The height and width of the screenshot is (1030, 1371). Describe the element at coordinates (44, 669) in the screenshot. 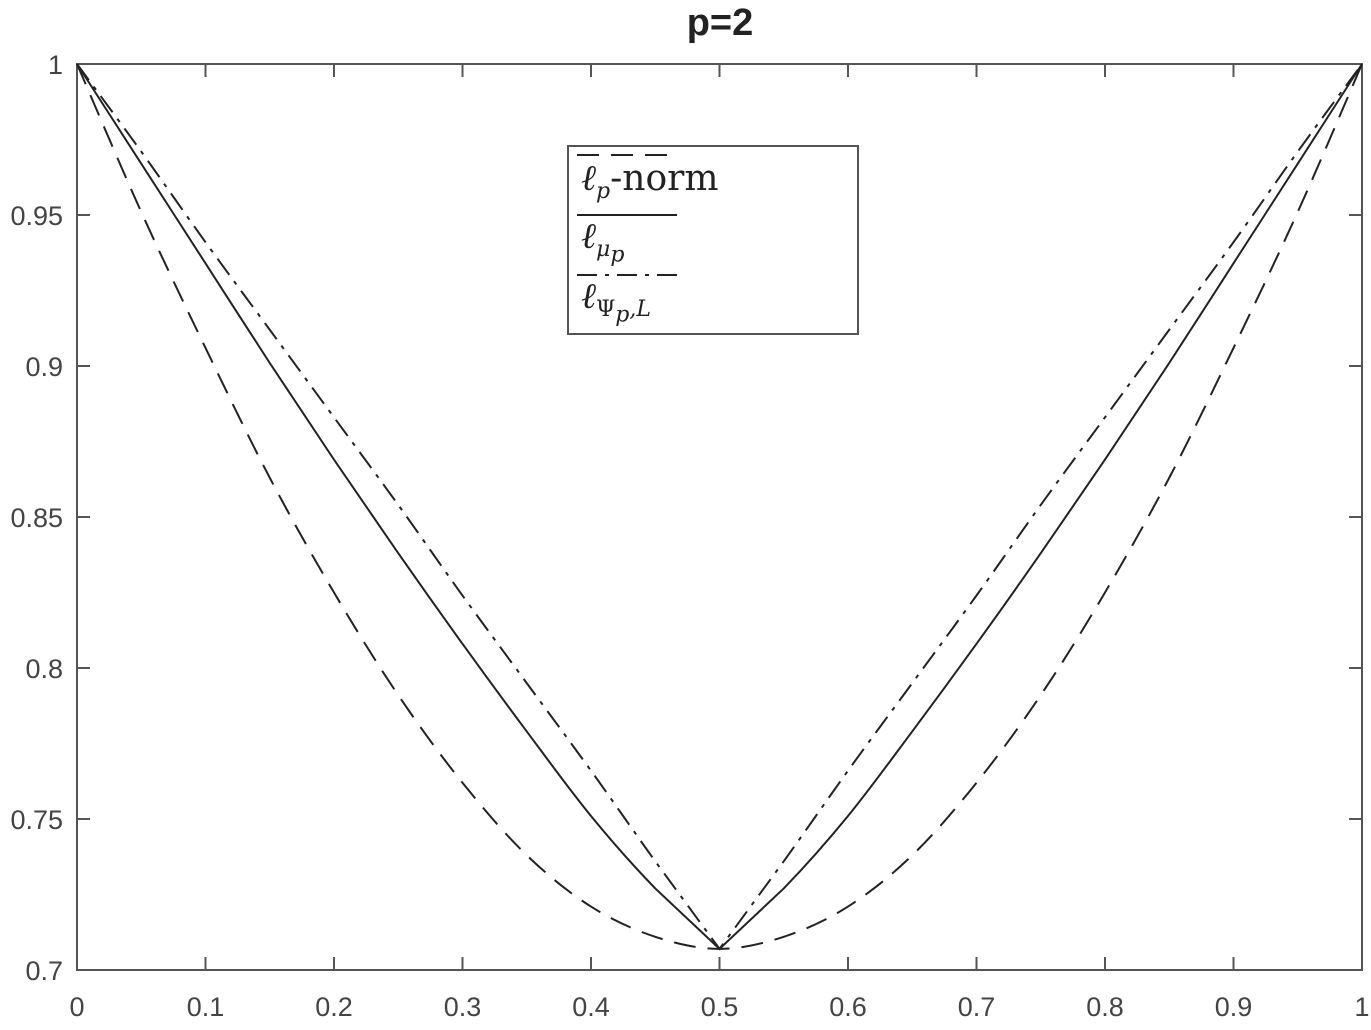

I see `y-tick-label: 0.8` at that location.